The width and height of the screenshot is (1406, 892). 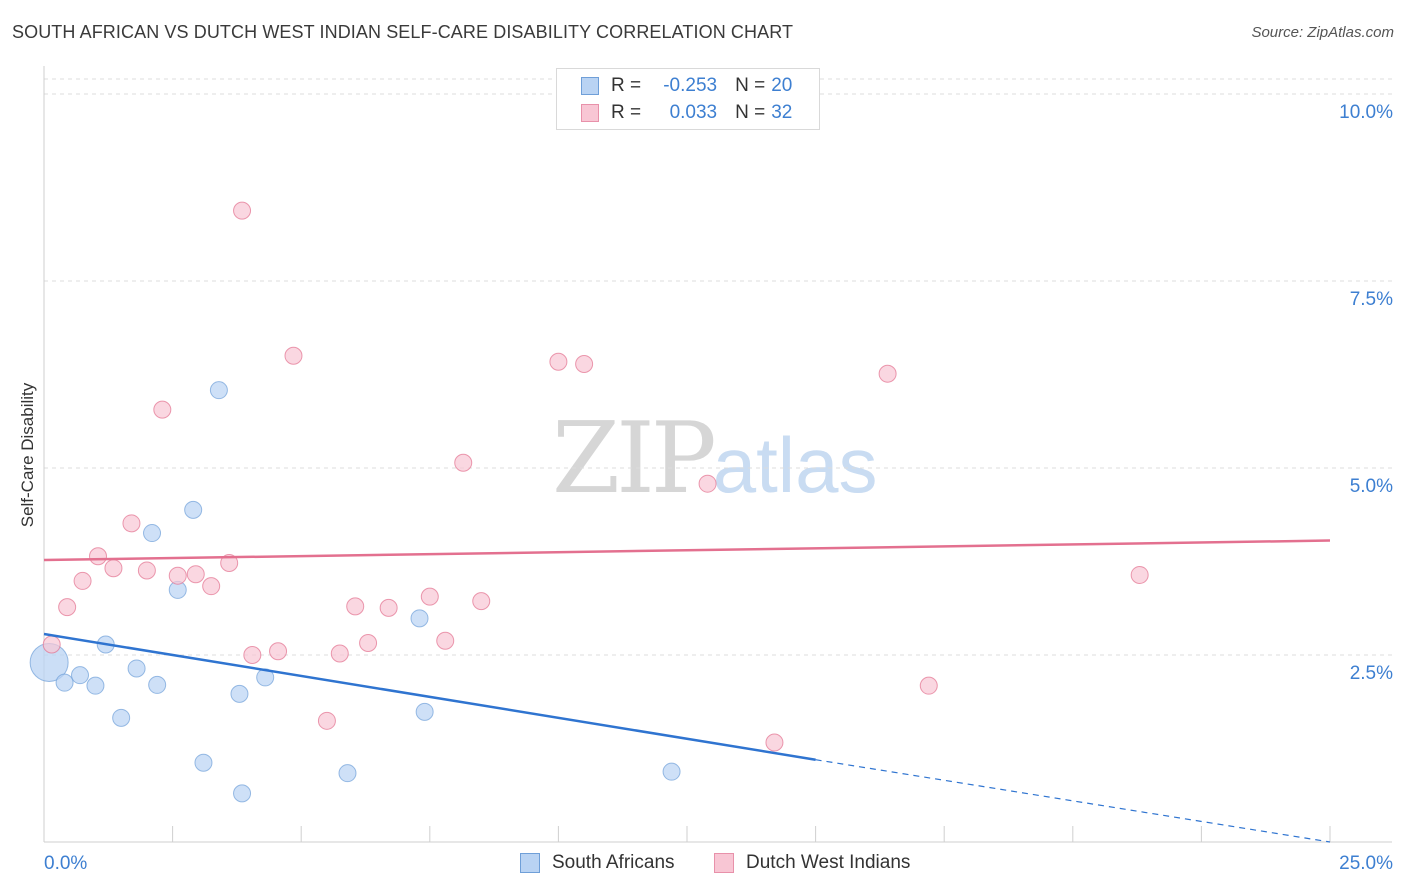 I want to click on source-label: Source: ZipAtlas.com, so click(x=1322, y=32).